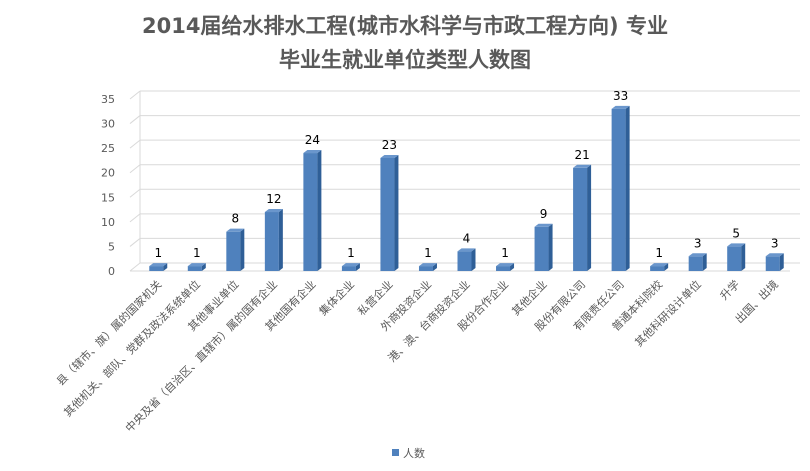  What do you see at coordinates (108, 99) in the screenshot?
I see `y-tick-label: 35` at bounding box center [108, 99].